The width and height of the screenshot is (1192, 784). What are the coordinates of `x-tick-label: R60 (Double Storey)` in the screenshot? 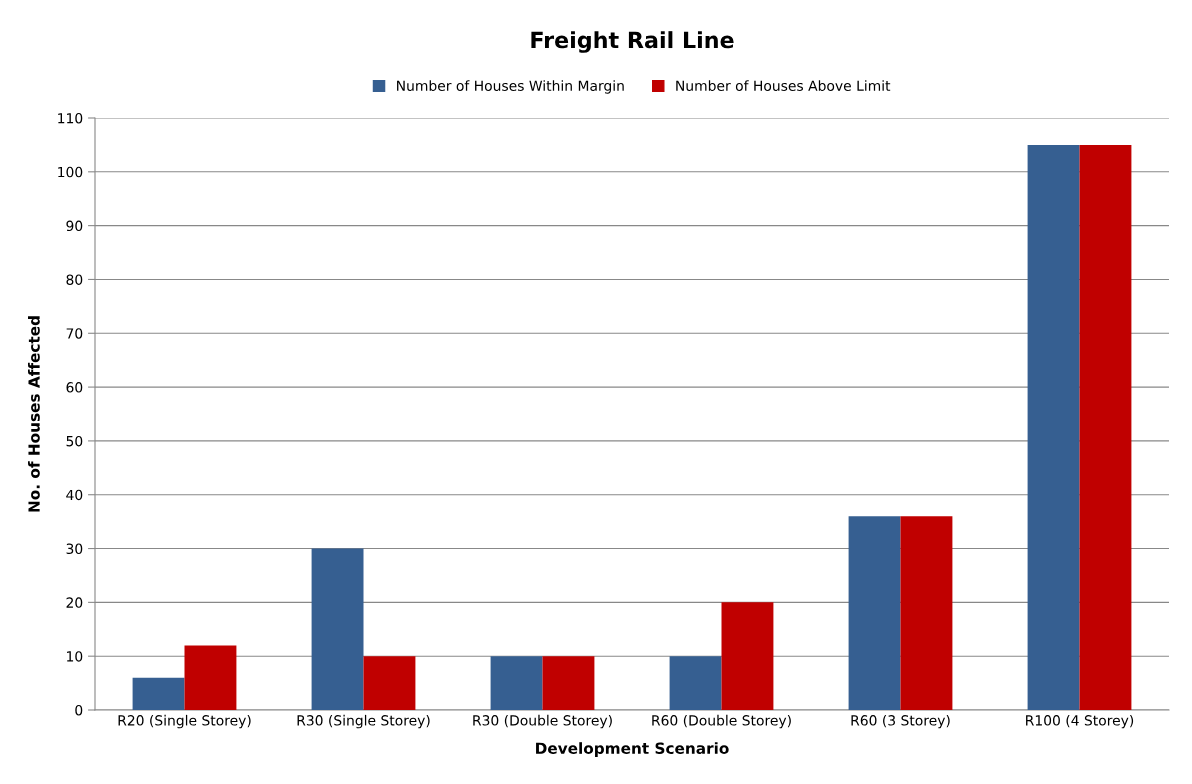 It's located at (721, 721).